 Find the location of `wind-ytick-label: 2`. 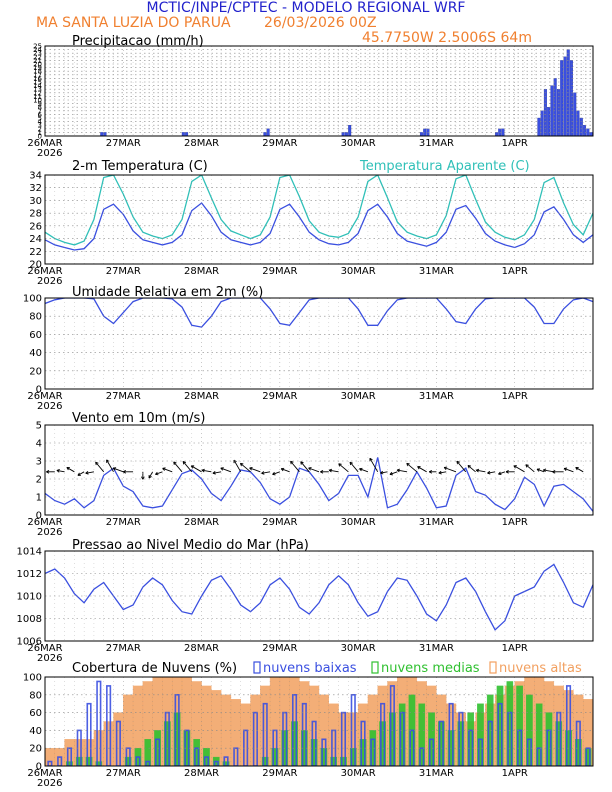

wind-ytick-label: 2 is located at coordinates (39, 480).